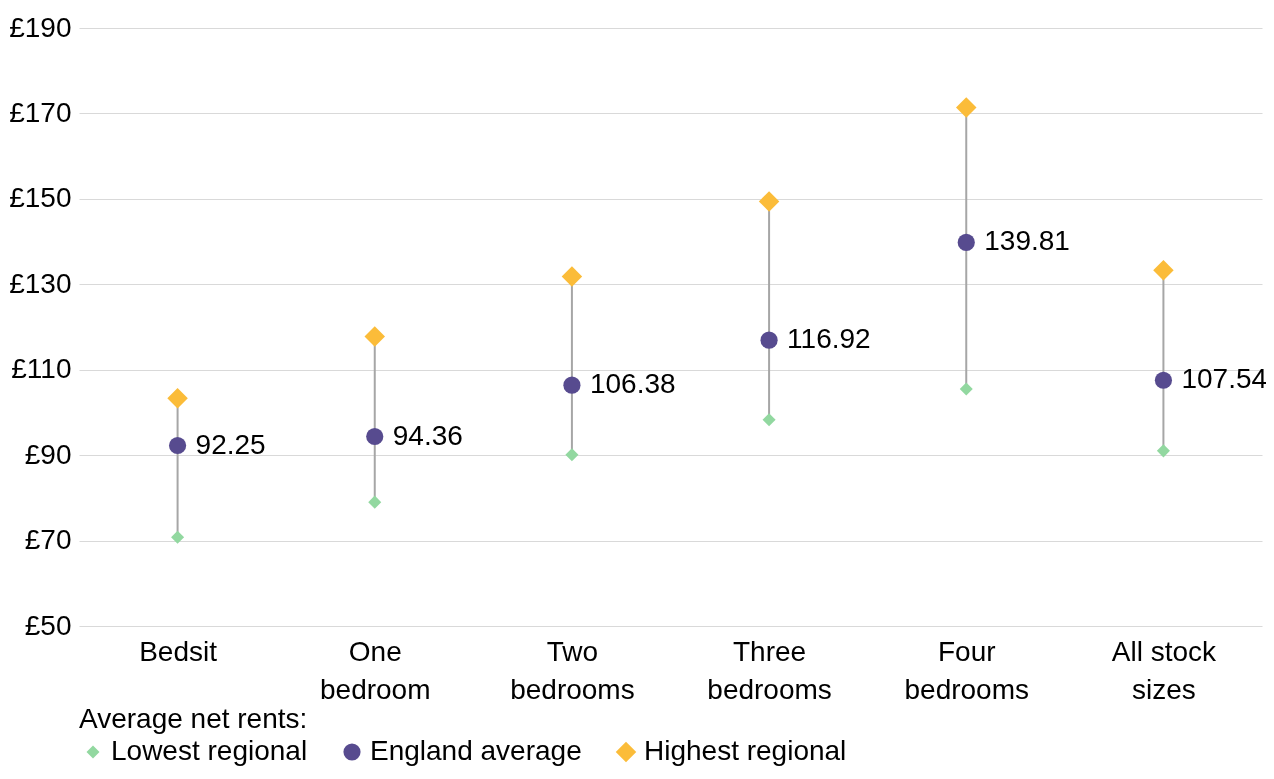 The image size is (1274, 779). Describe the element at coordinates (572, 670) in the screenshot. I see `x-tick-label: Two bedrooms` at that location.